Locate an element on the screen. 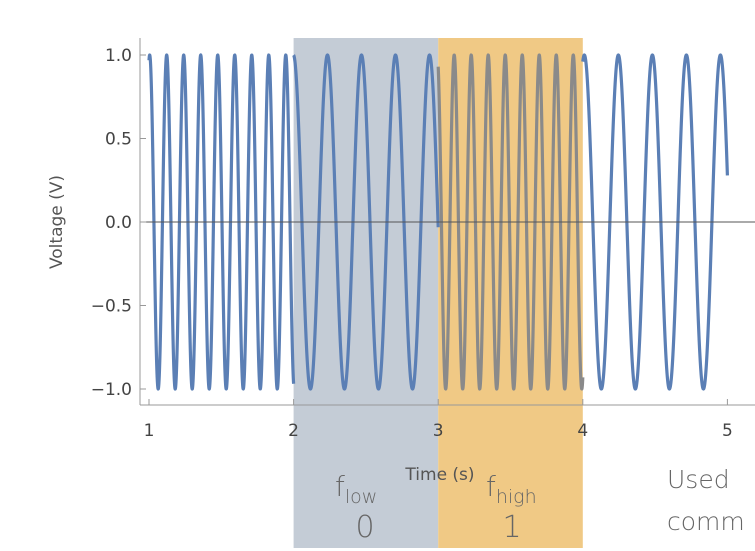  band-high-label-sub: high is located at coordinates (516, 497).